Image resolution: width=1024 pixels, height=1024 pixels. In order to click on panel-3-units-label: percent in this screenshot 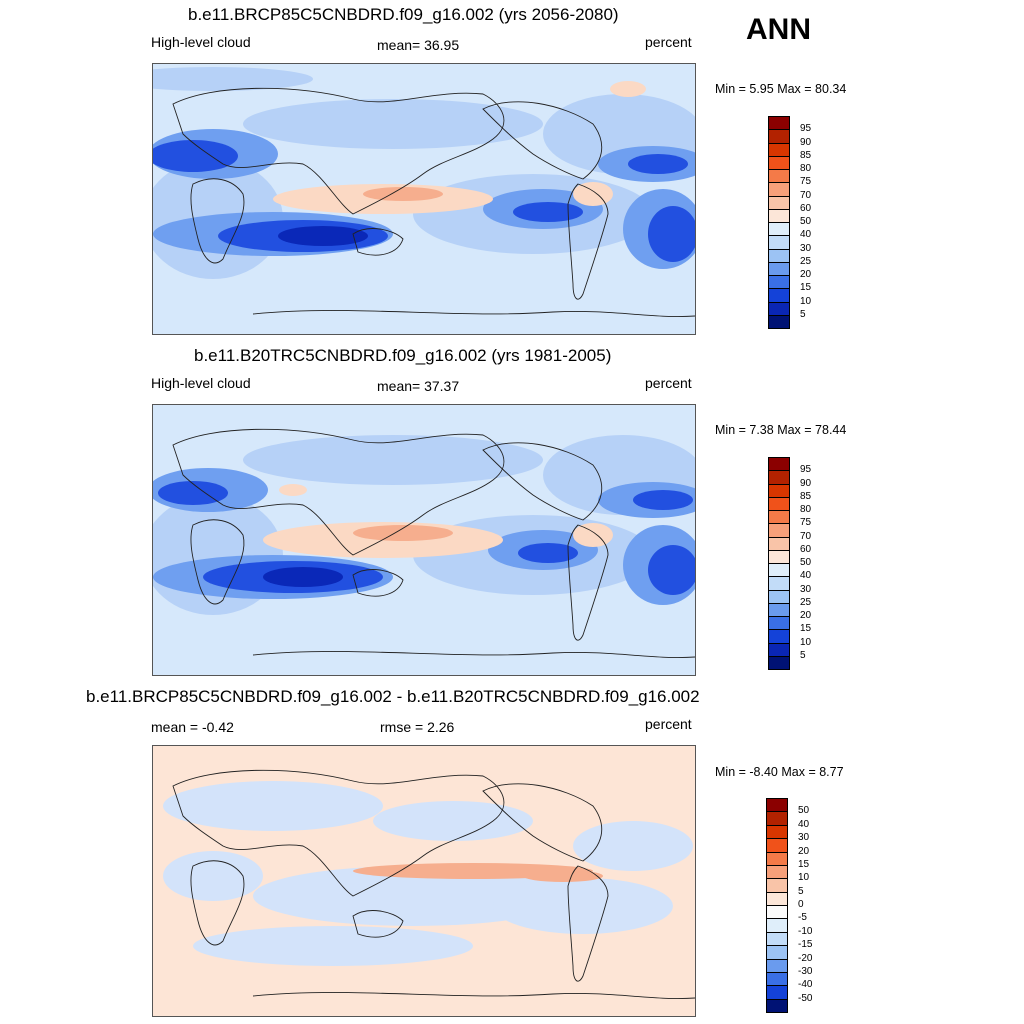, I will do `click(668, 724)`.